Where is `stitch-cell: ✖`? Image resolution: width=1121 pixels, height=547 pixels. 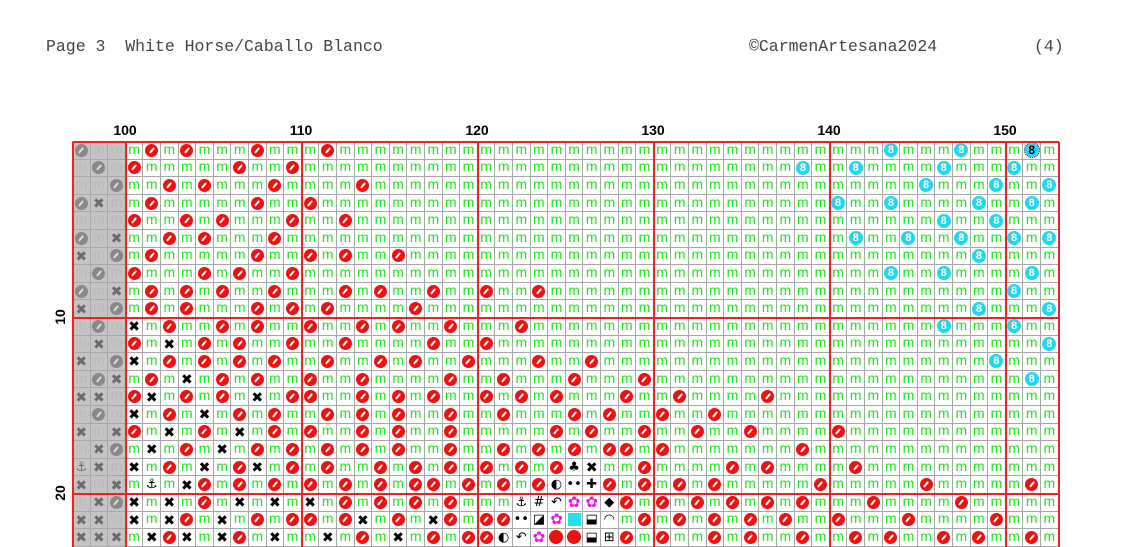
stitch-cell: ✖ is located at coordinates (275, 538).